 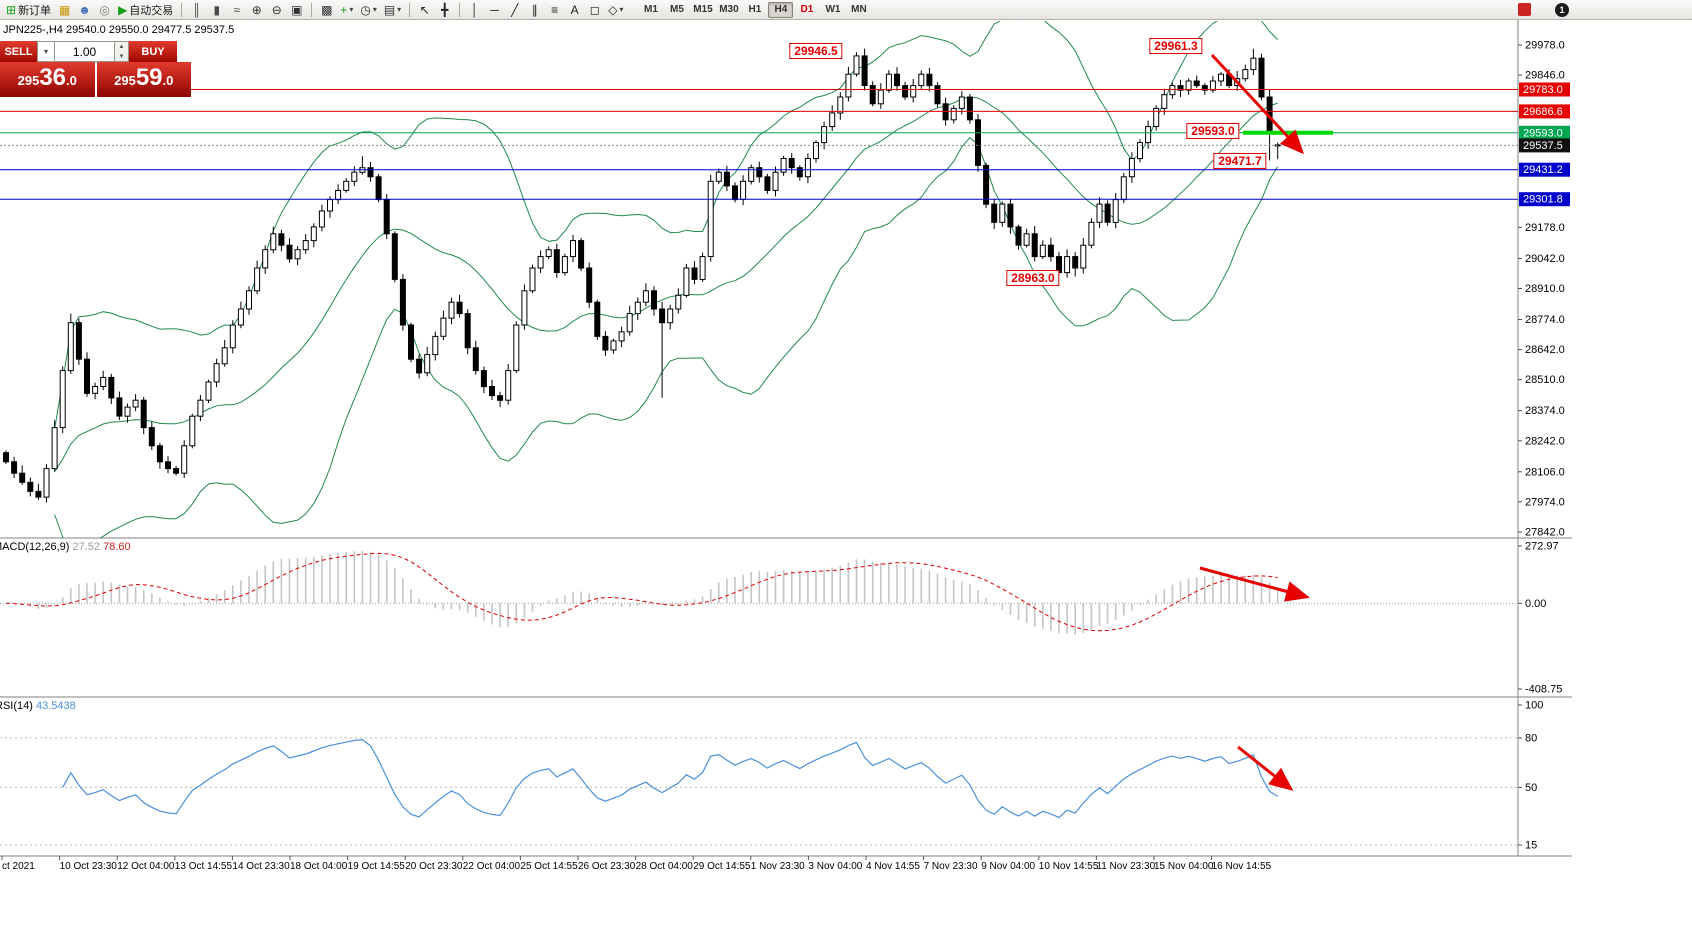 I want to click on svg-text: 28774.0, so click(x=1545, y=320).